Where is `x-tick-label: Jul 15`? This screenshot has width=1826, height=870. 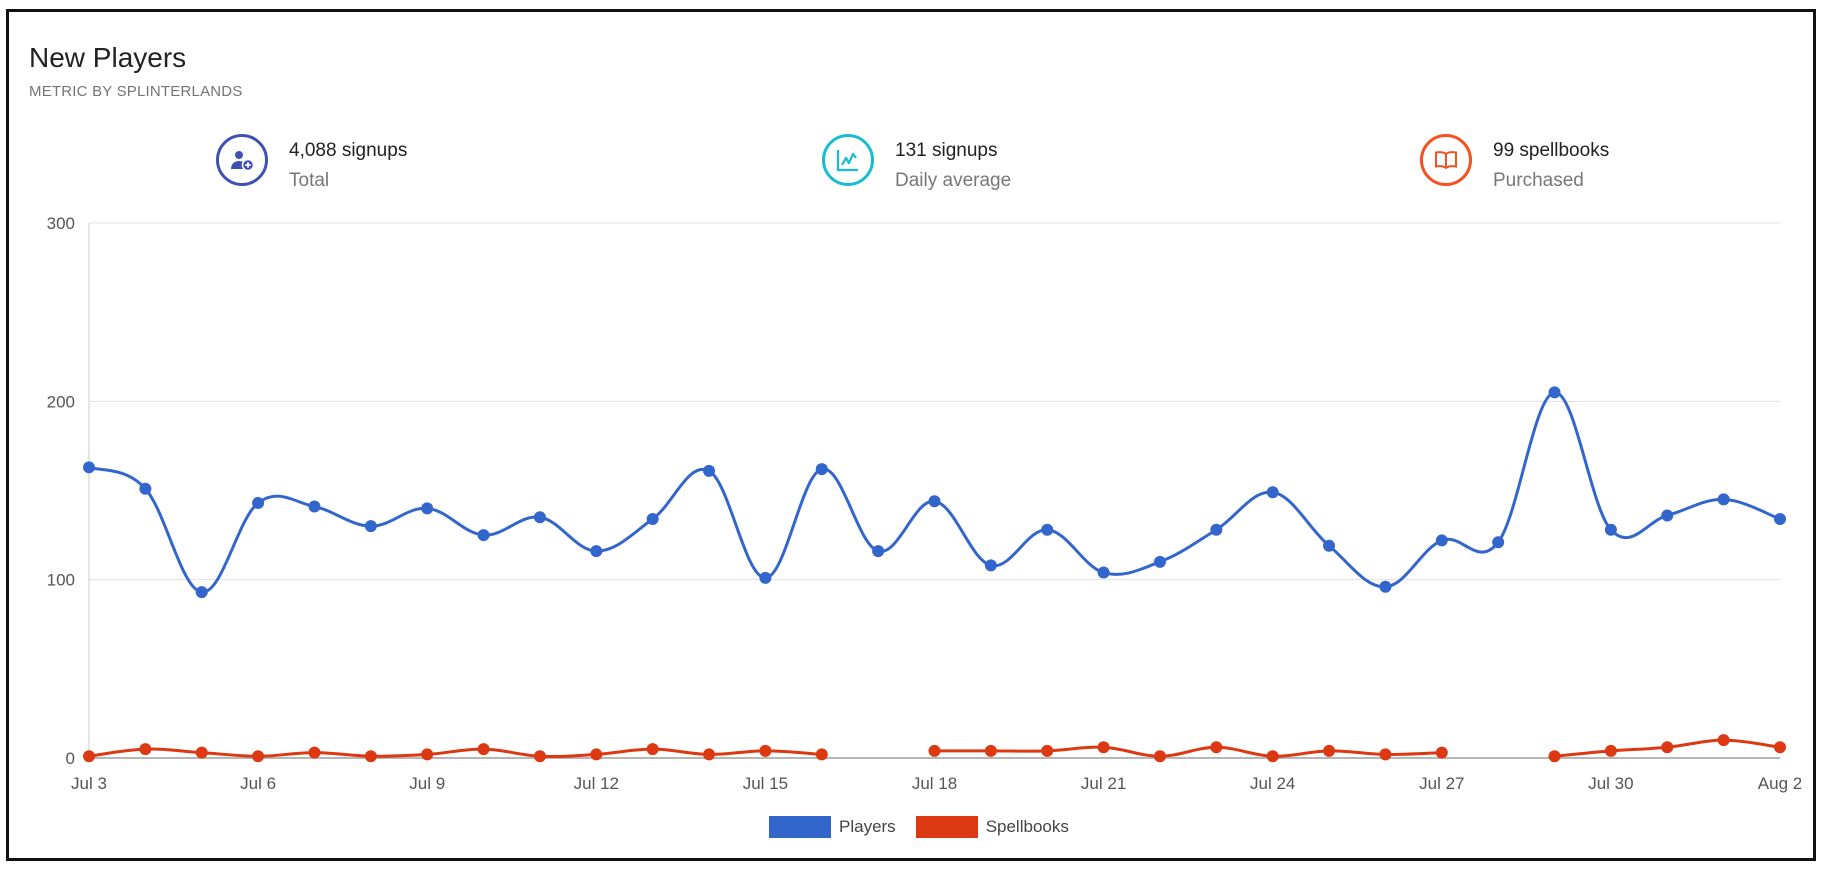
x-tick-label: Jul 15 is located at coordinates (765, 783).